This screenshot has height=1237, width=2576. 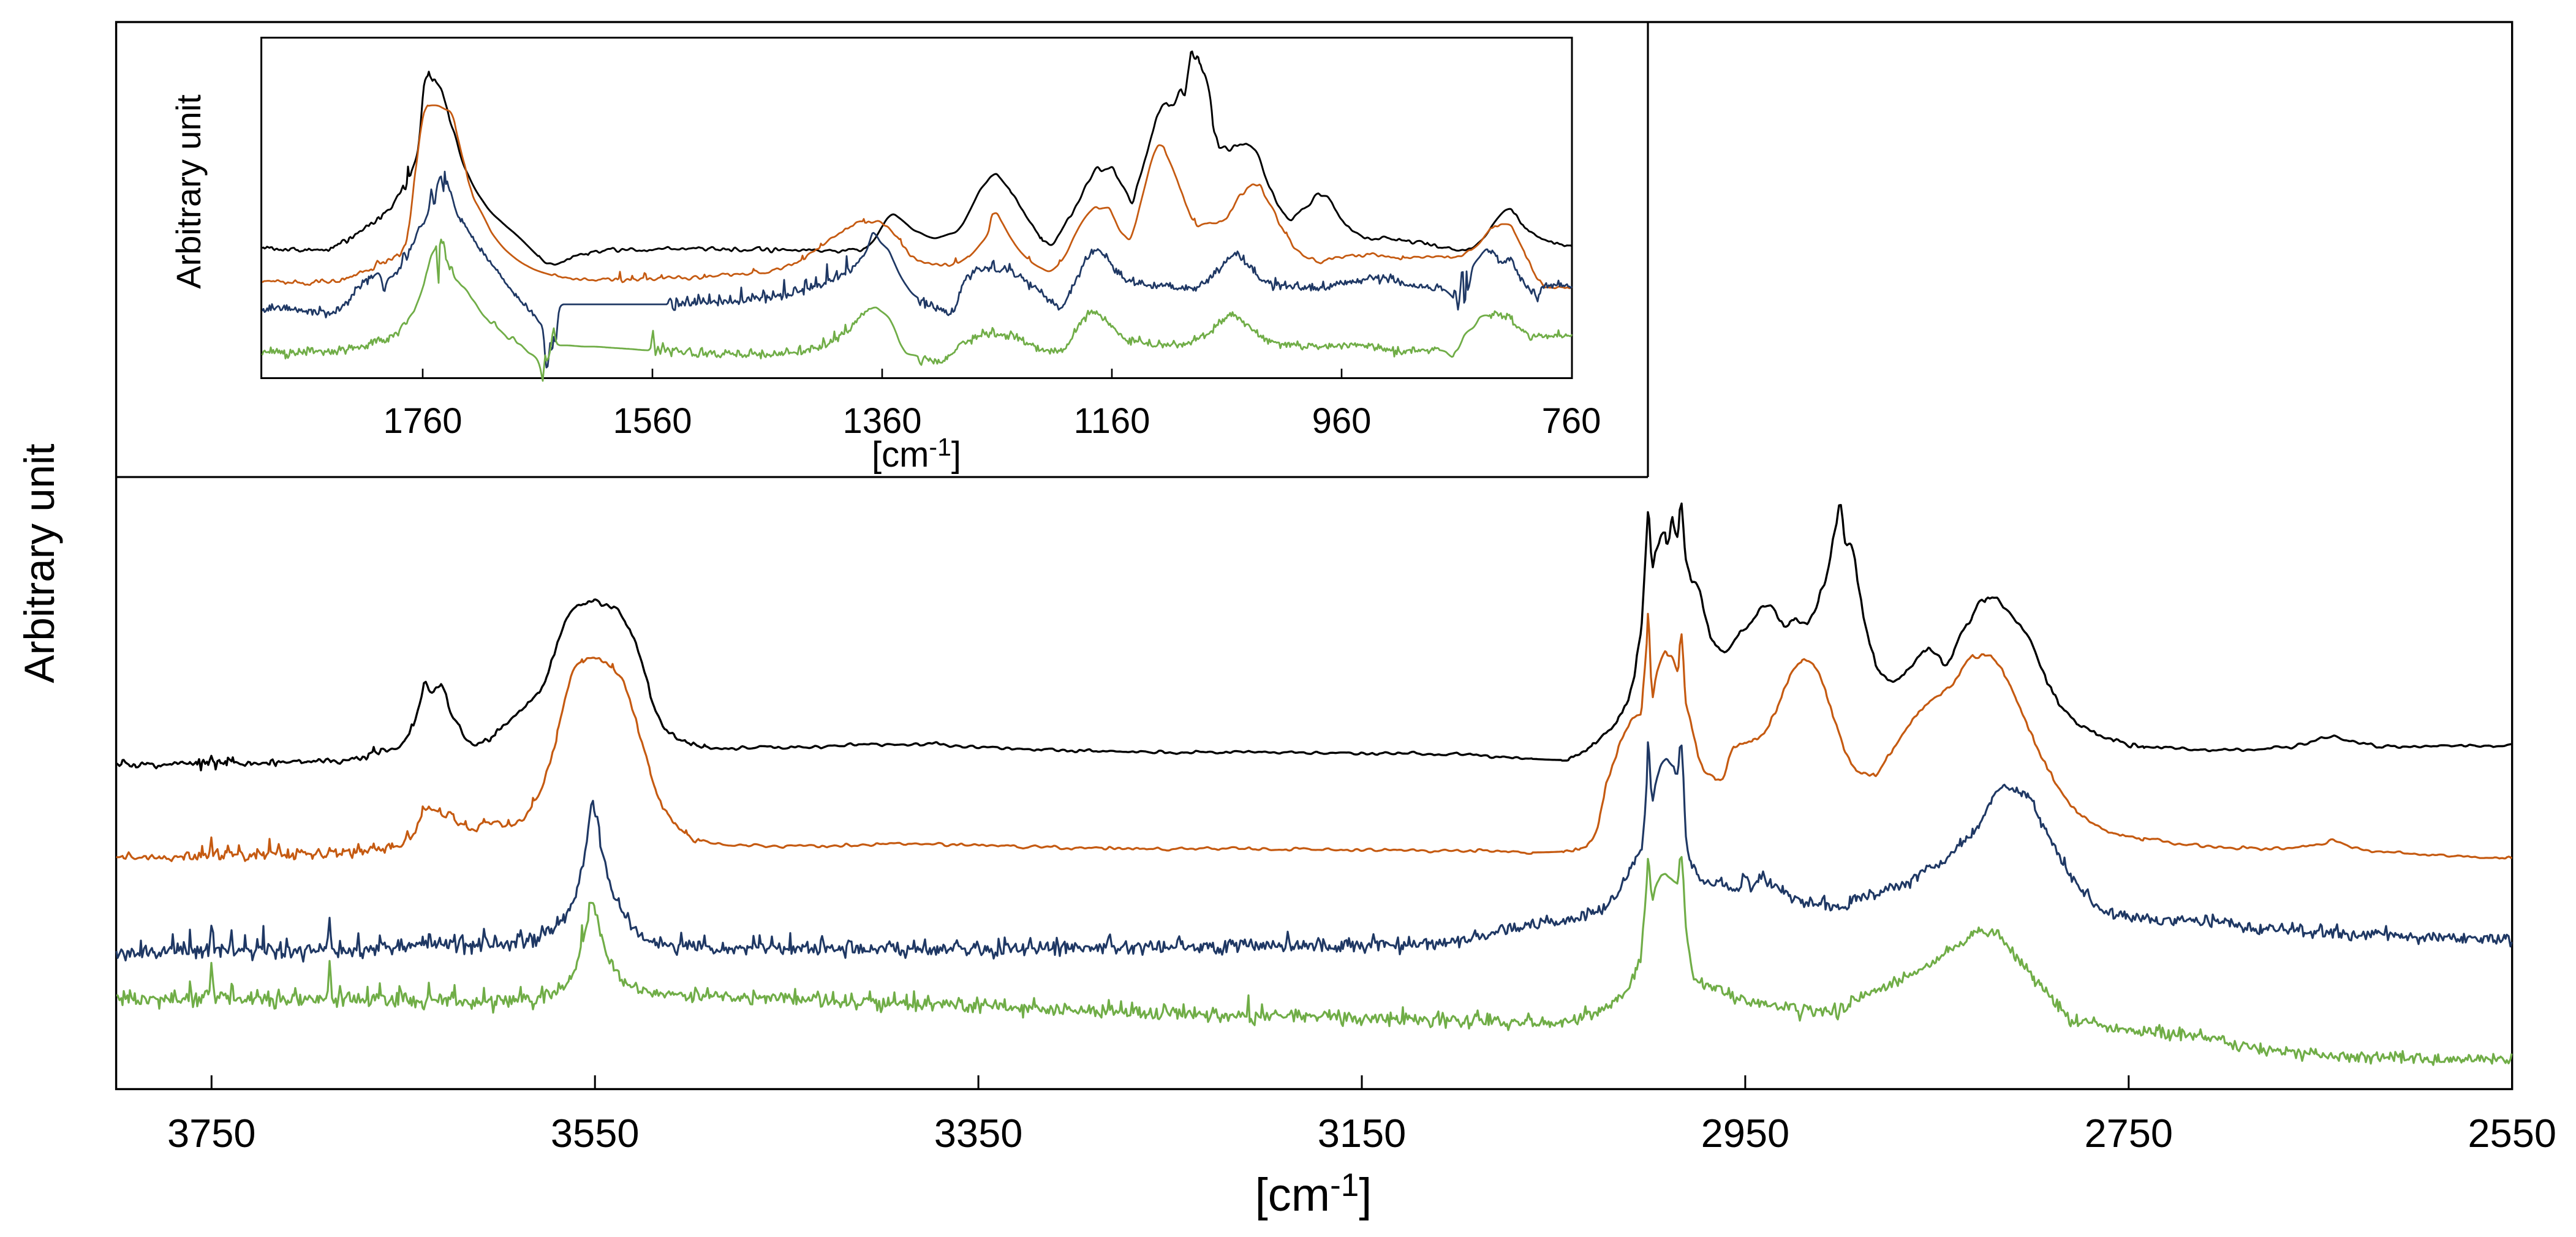 I want to click on svg-text: 1760, so click(x=422, y=421).